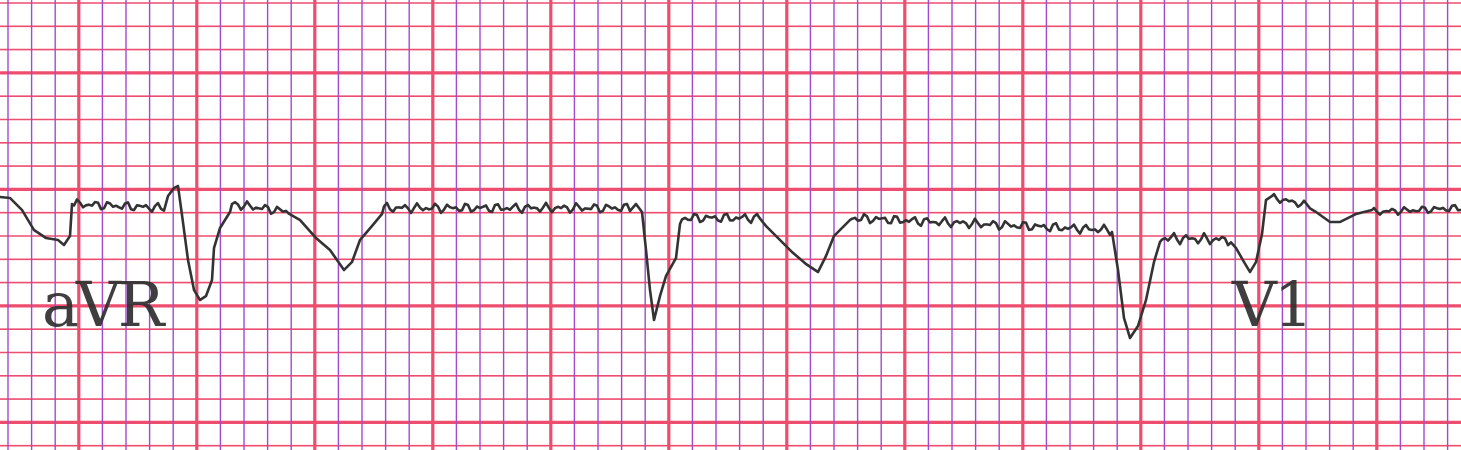 The image size is (1461, 450). Describe the element at coordinates (103, 304) in the screenshot. I see `lead-label-avr: aVR` at that location.